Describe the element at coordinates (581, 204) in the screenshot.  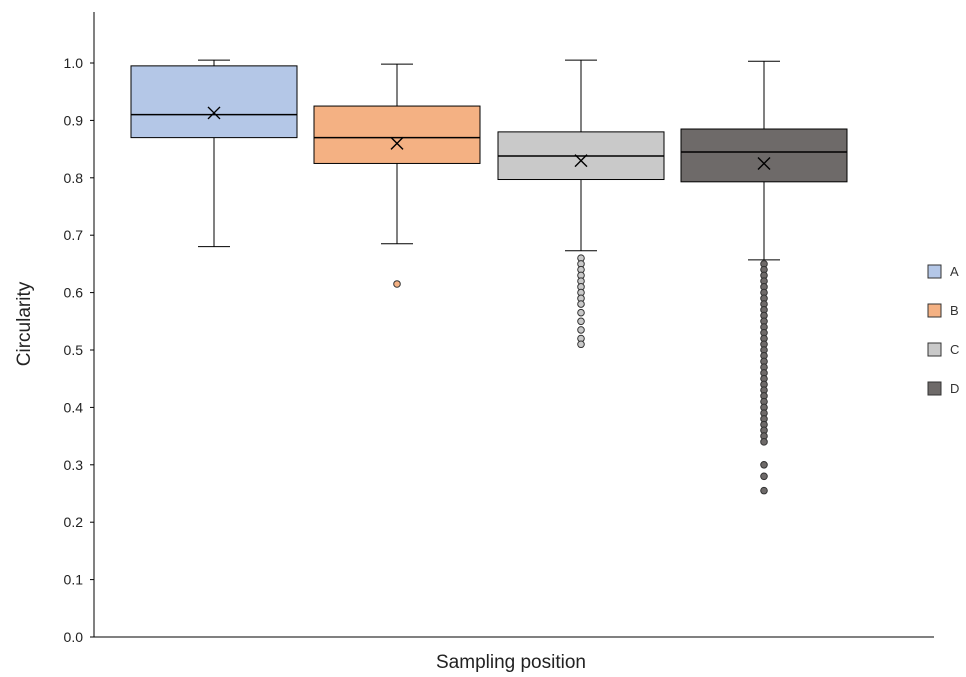
I see `box-group-c` at that location.